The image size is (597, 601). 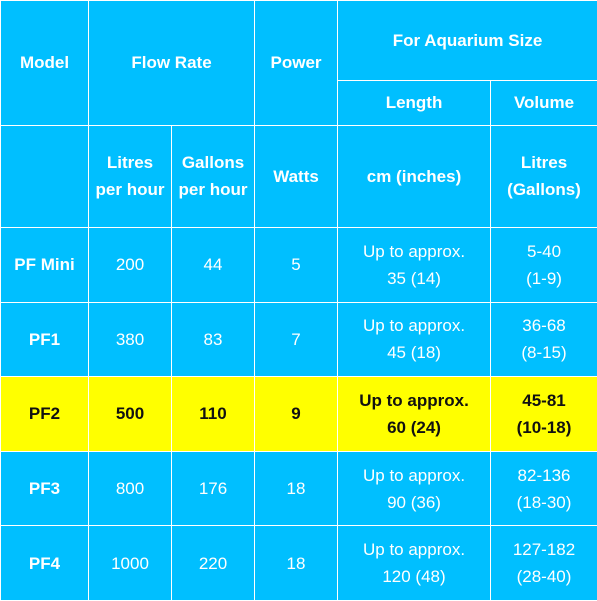 I want to click on cell-length: Up to approx. 120 (48), so click(x=414, y=563).